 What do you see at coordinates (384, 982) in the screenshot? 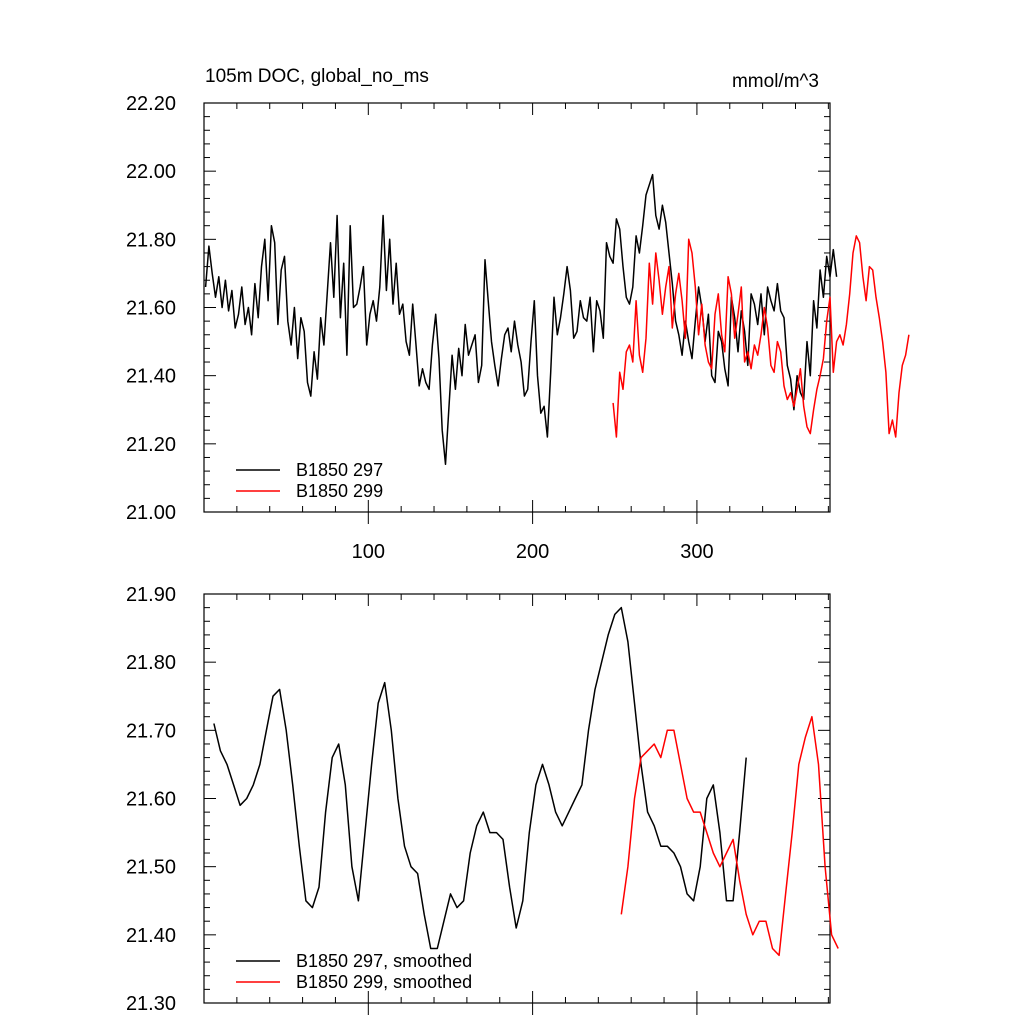
I see `legend-label: B1850 299, smoothed` at bounding box center [384, 982].